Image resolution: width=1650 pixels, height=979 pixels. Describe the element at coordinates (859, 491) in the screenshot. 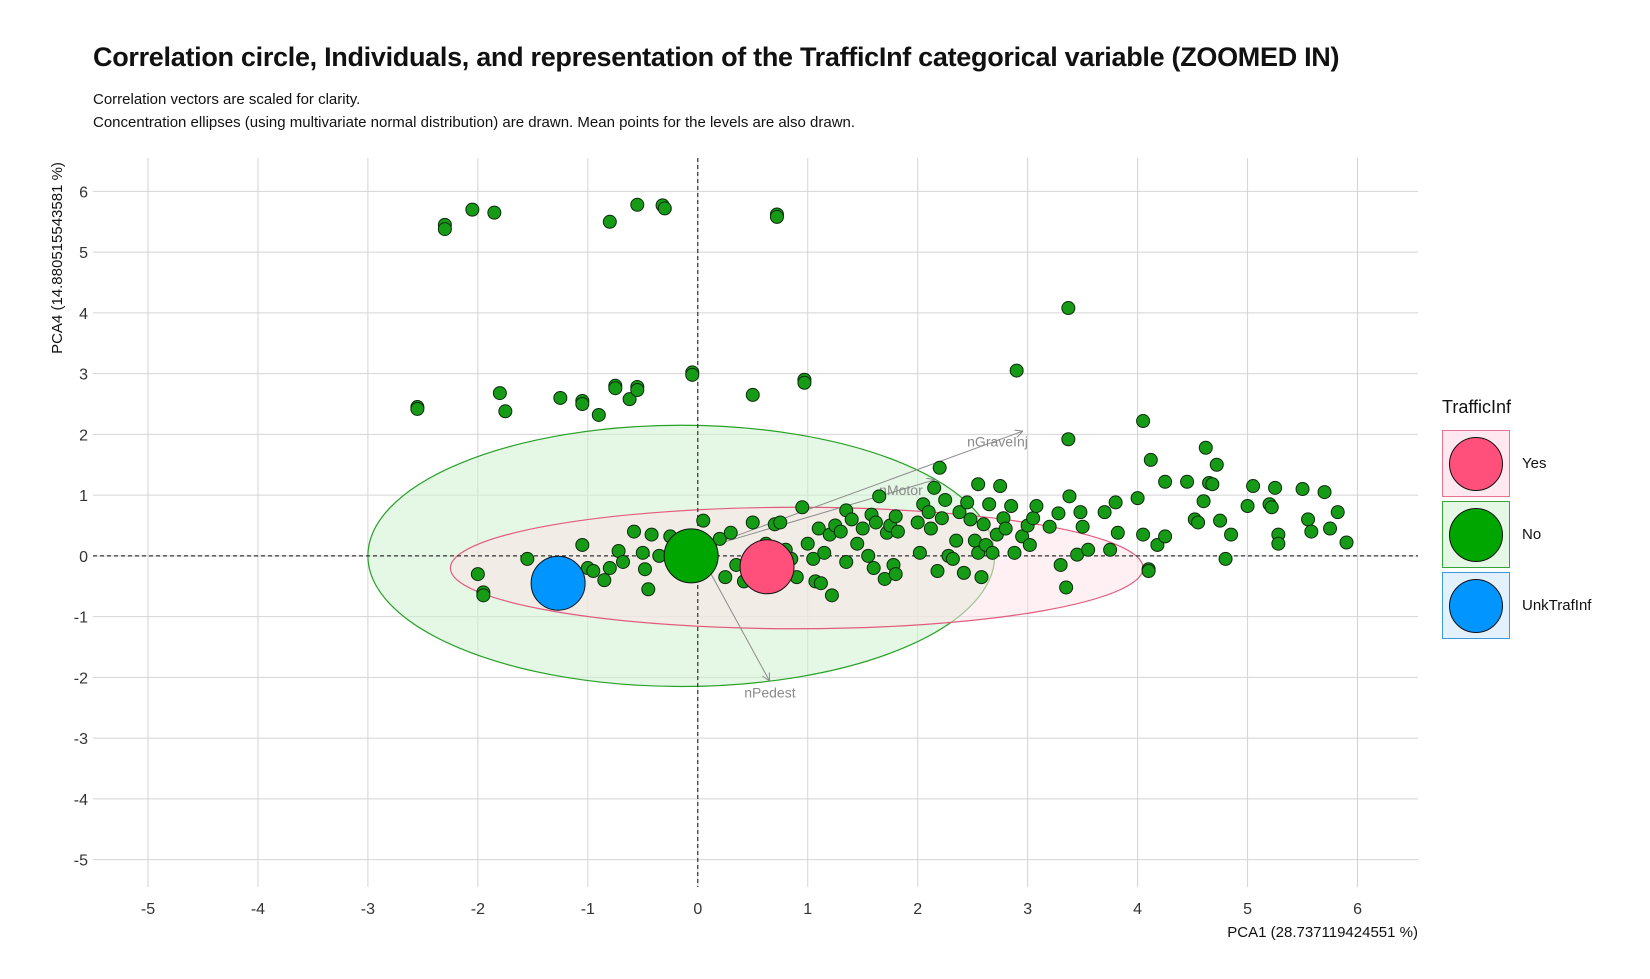

I see `vector-arrow-ngraveinj` at that location.